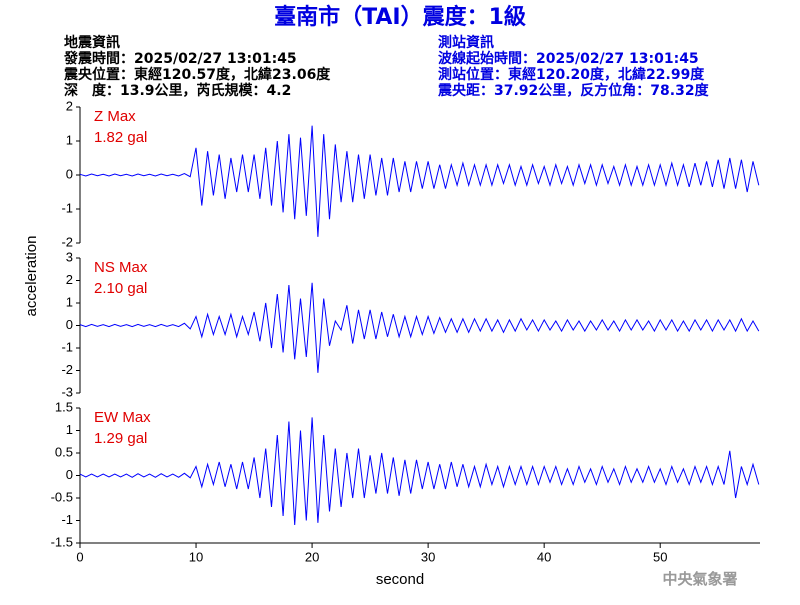 This screenshot has width=800, height=605. What do you see at coordinates (121, 267) in the screenshot?
I see `component-label: NS Max` at bounding box center [121, 267].